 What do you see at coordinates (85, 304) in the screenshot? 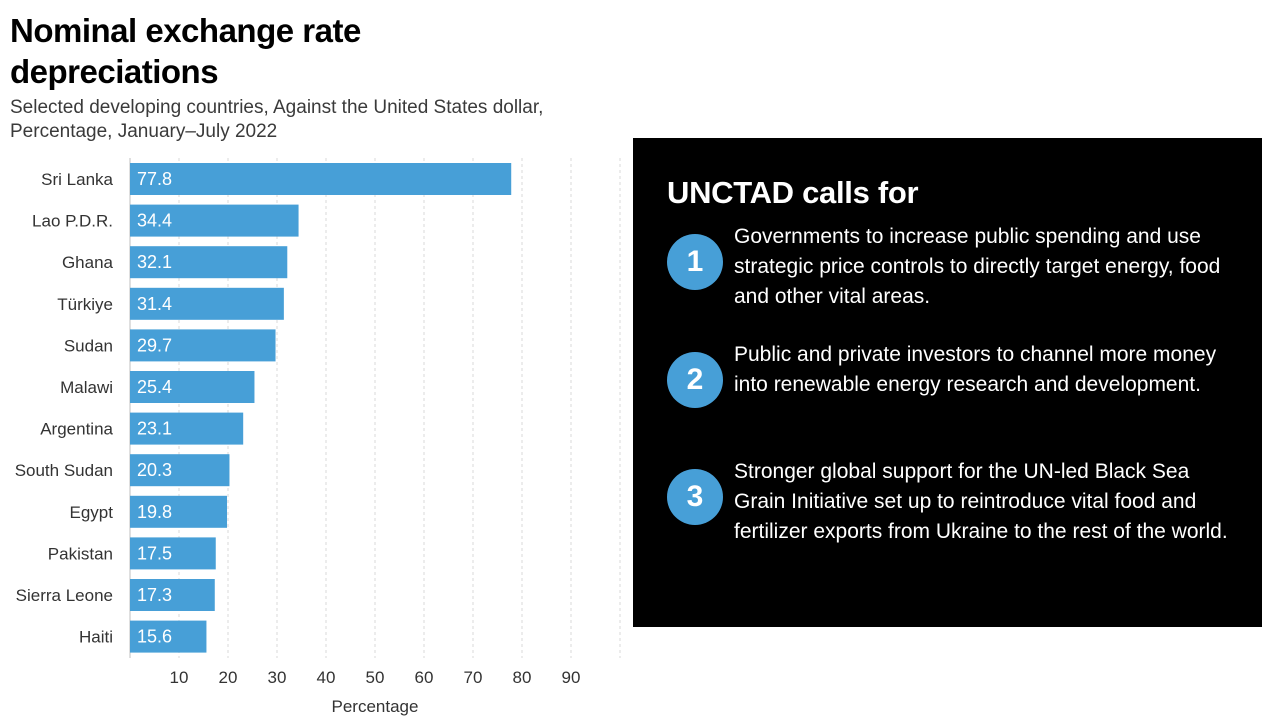
I see `category-label: Türkiye` at bounding box center [85, 304].